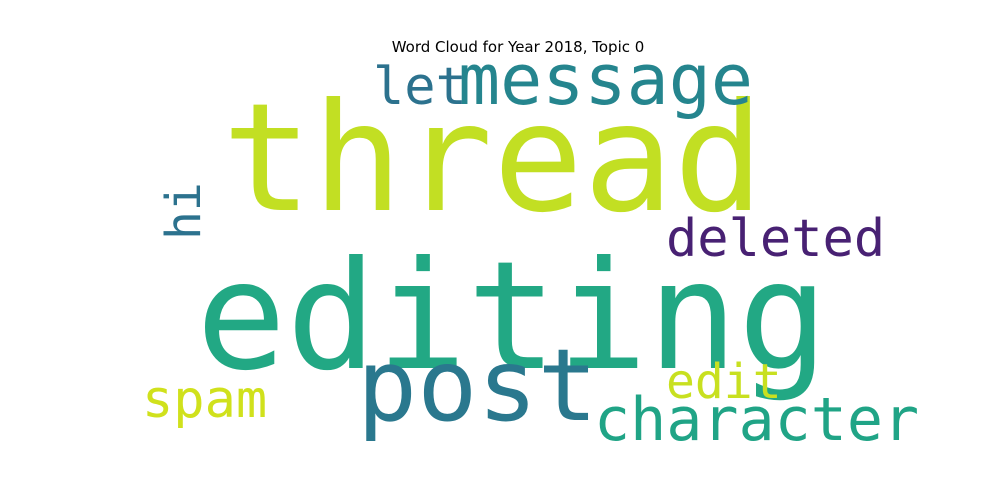  Describe the element at coordinates (420, 87) in the screenshot. I see `word-let: let` at that location.